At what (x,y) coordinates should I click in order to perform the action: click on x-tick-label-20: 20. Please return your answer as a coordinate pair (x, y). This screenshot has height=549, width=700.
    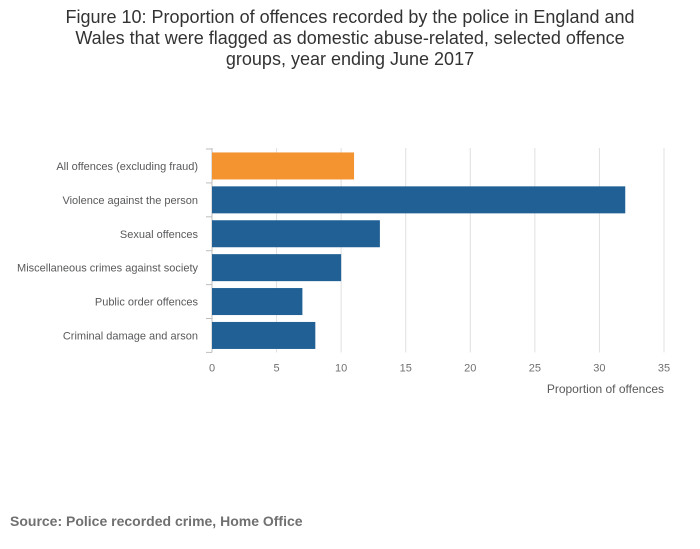
    Looking at the image, I should click on (470, 368).